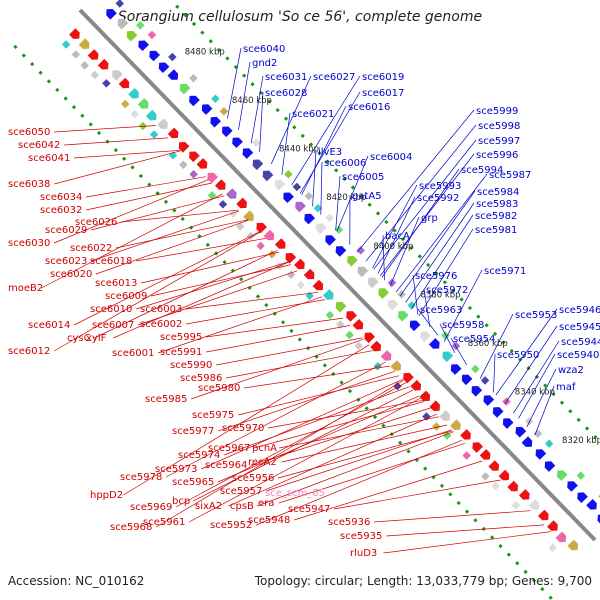 The width and height of the screenshot is (600, 600). I want to click on gene-label-forward: sce6012, so click(29, 351).